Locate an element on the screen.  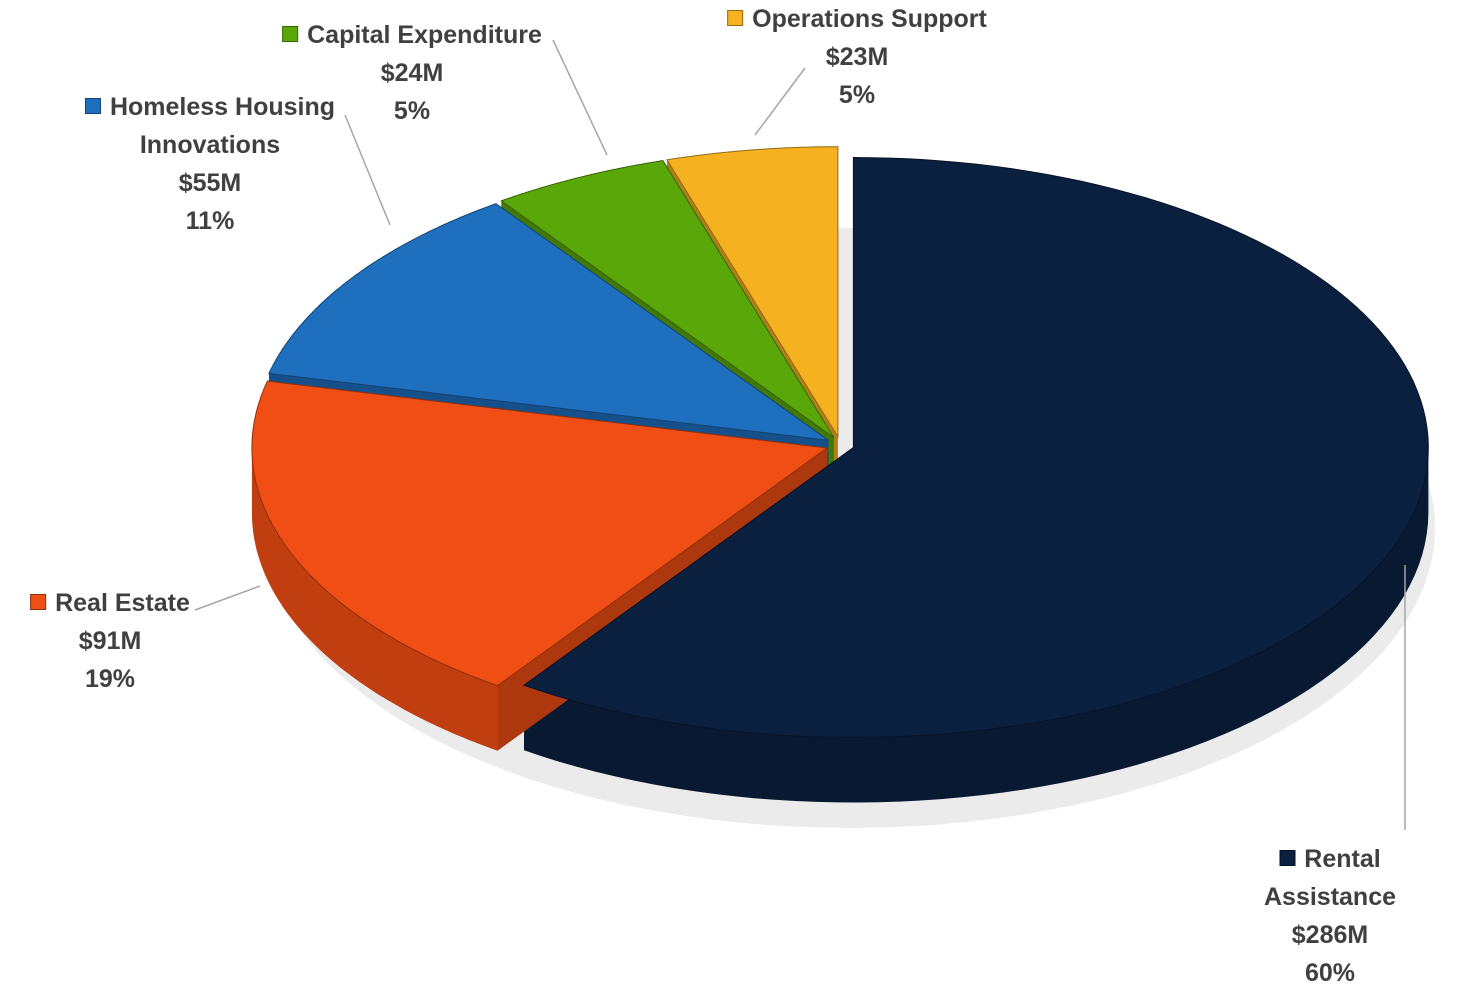
value-label: $23M is located at coordinates (857, 57).